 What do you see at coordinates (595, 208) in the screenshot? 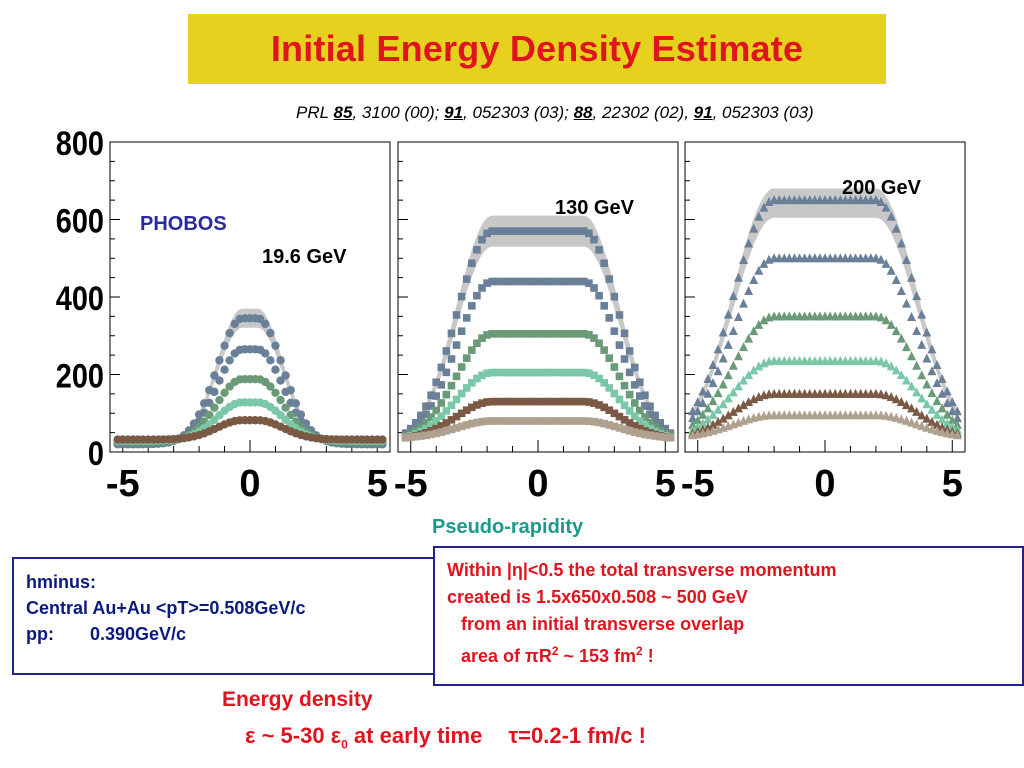
I see `panel-label-130gev: 130 GeV` at bounding box center [595, 208].